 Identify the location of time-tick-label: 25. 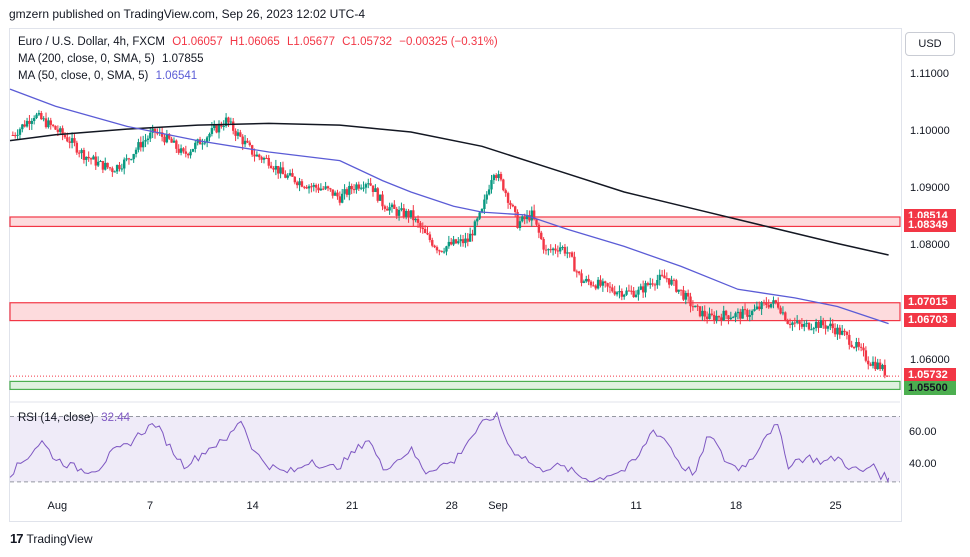
(835, 506).